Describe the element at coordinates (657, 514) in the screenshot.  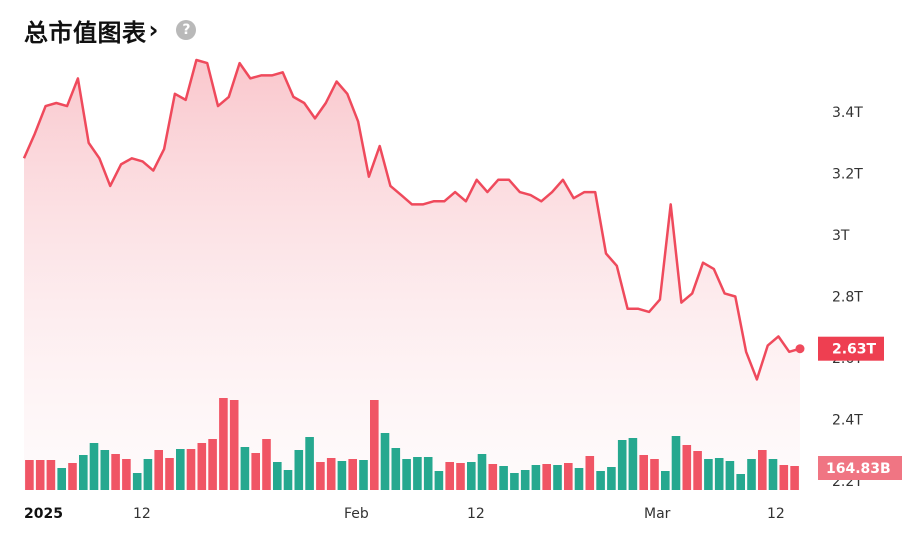
I see `x-tick-label: Mar` at that location.